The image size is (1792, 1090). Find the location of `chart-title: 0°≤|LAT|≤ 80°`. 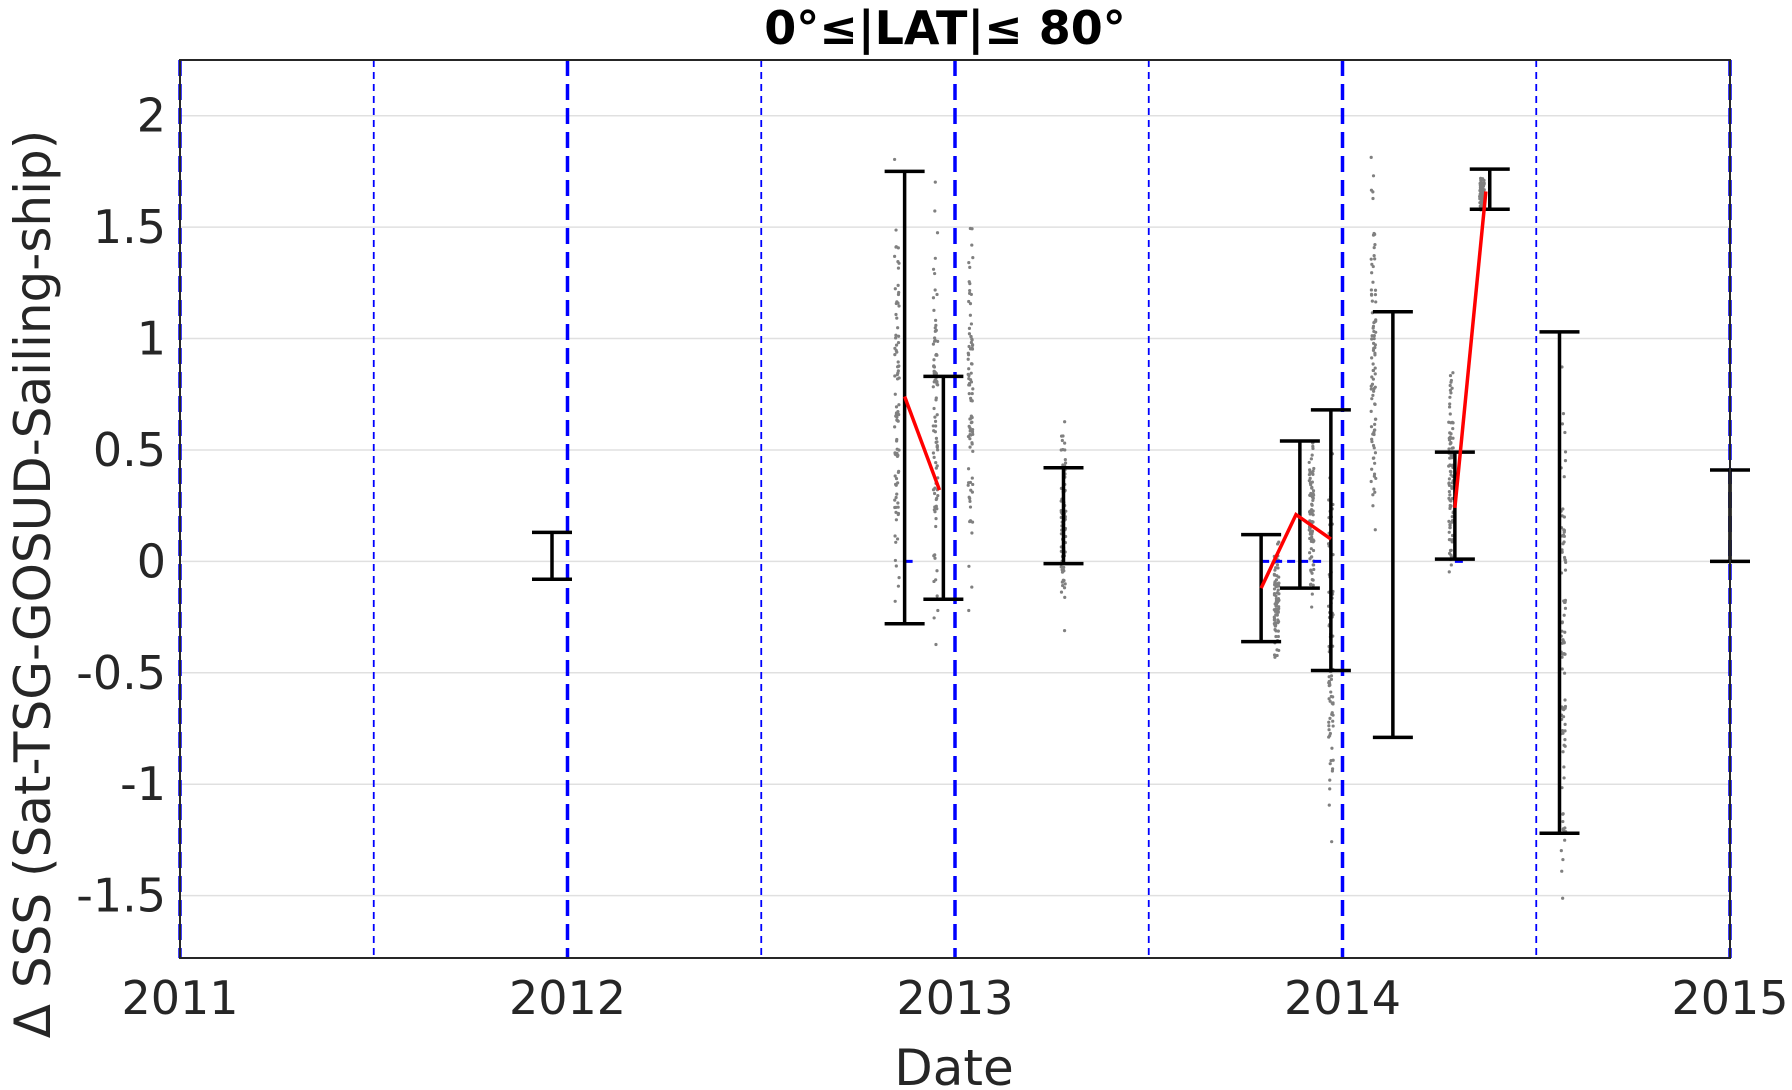

chart-title: 0°≤|LAT|≤ 80° is located at coordinates (944, 28).